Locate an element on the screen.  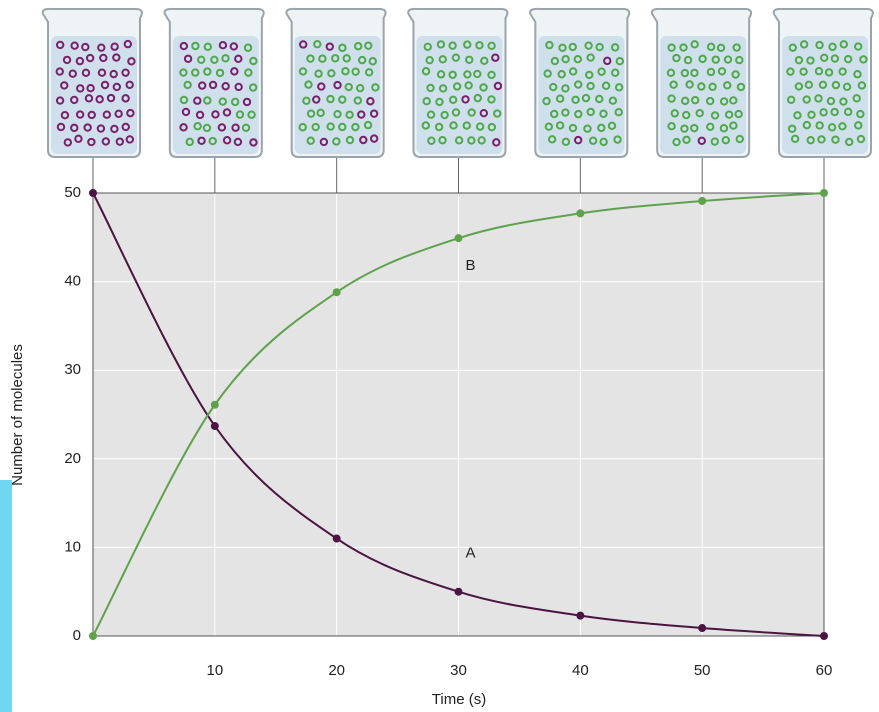
y-tick-label: 10 is located at coordinates (72, 546).